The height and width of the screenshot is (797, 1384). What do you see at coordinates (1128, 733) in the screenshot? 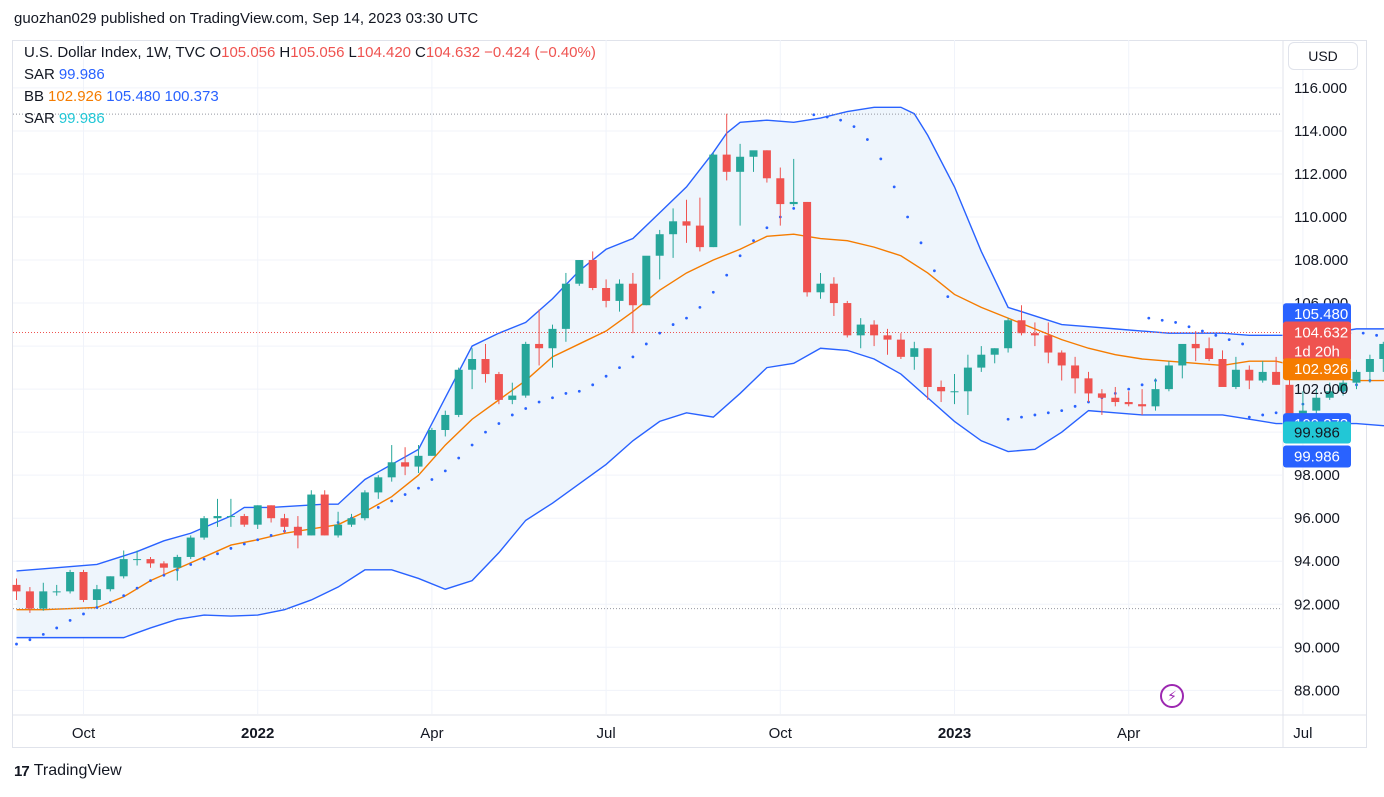
I see `time-tick-label: Apr` at bounding box center [1128, 733].